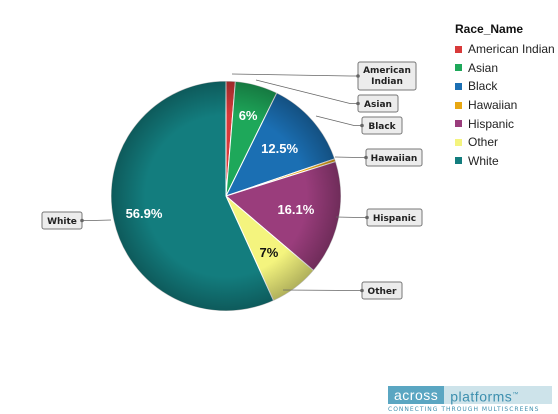  Describe the element at coordinates (366, 157) in the screenshot. I see `callout-marker-hawaiian` at that location.